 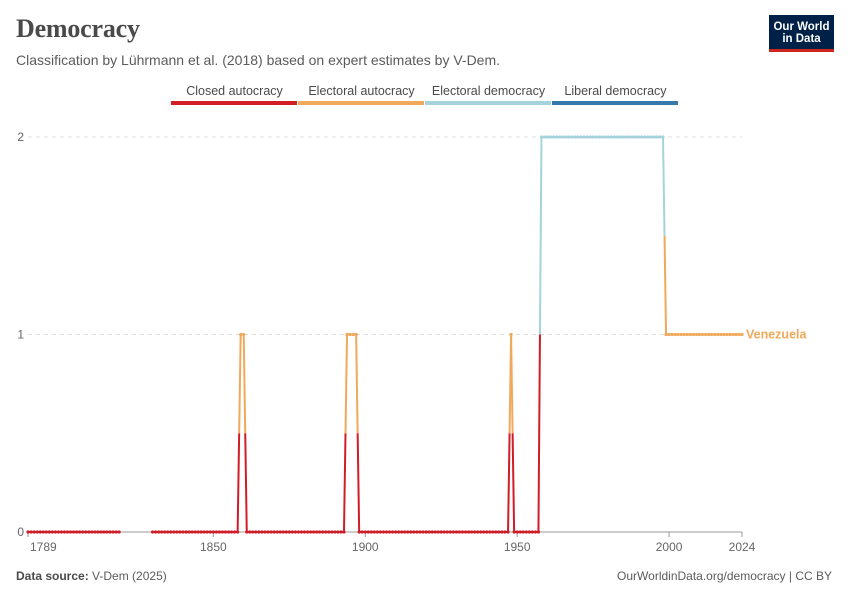 What do you see at coordinates (489, 91) in the screenshot?
I see `legend-label-2: Electoral democracy` at bounding box center [489, 91].